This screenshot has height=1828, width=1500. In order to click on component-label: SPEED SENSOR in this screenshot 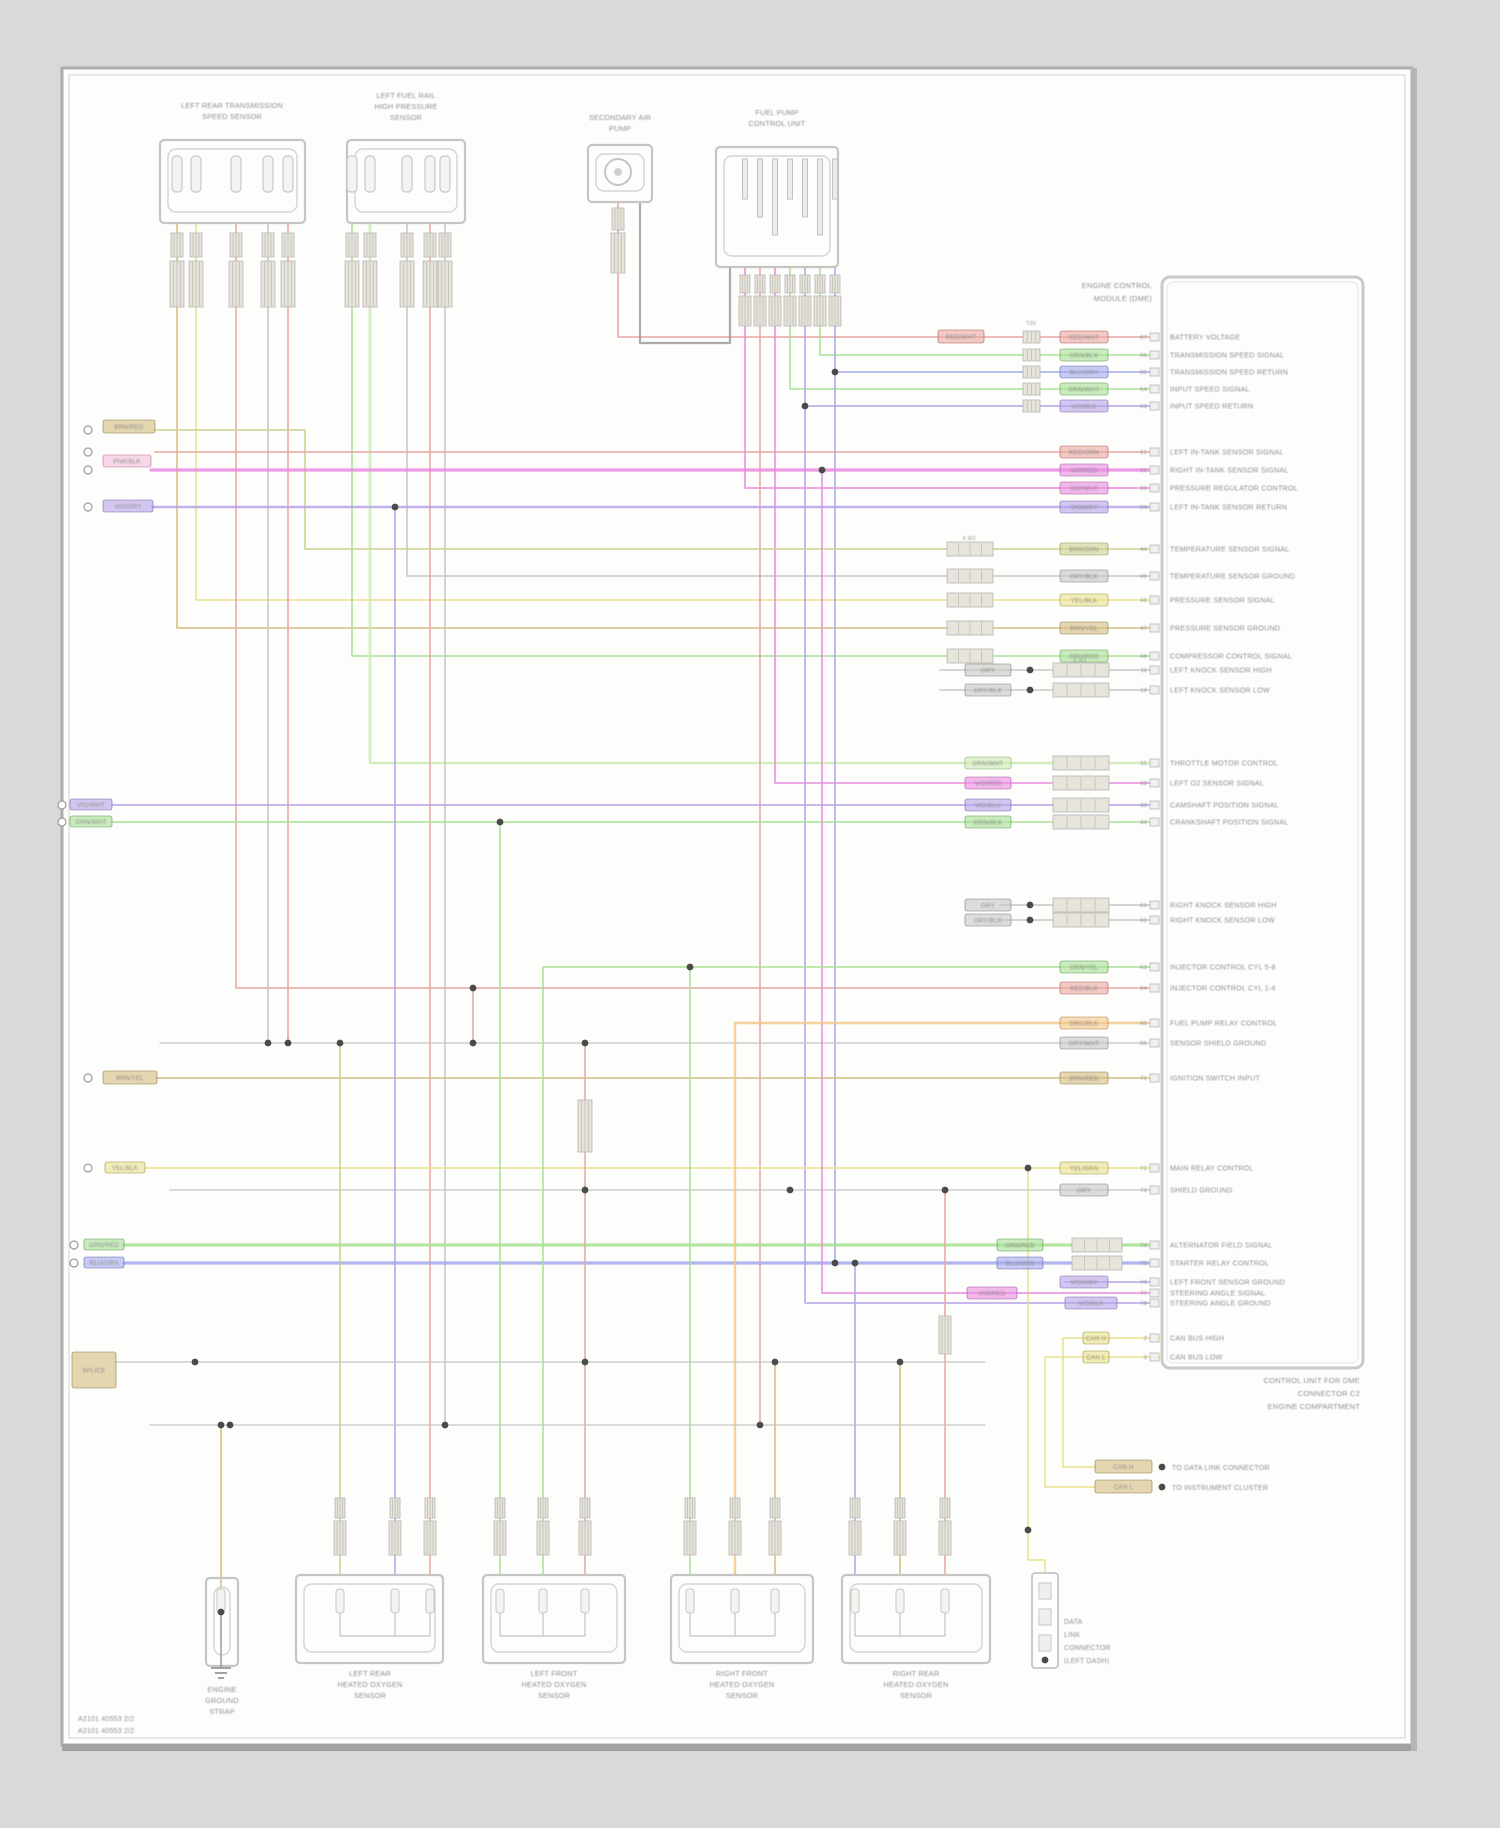, I will do `click(232, 116)`.